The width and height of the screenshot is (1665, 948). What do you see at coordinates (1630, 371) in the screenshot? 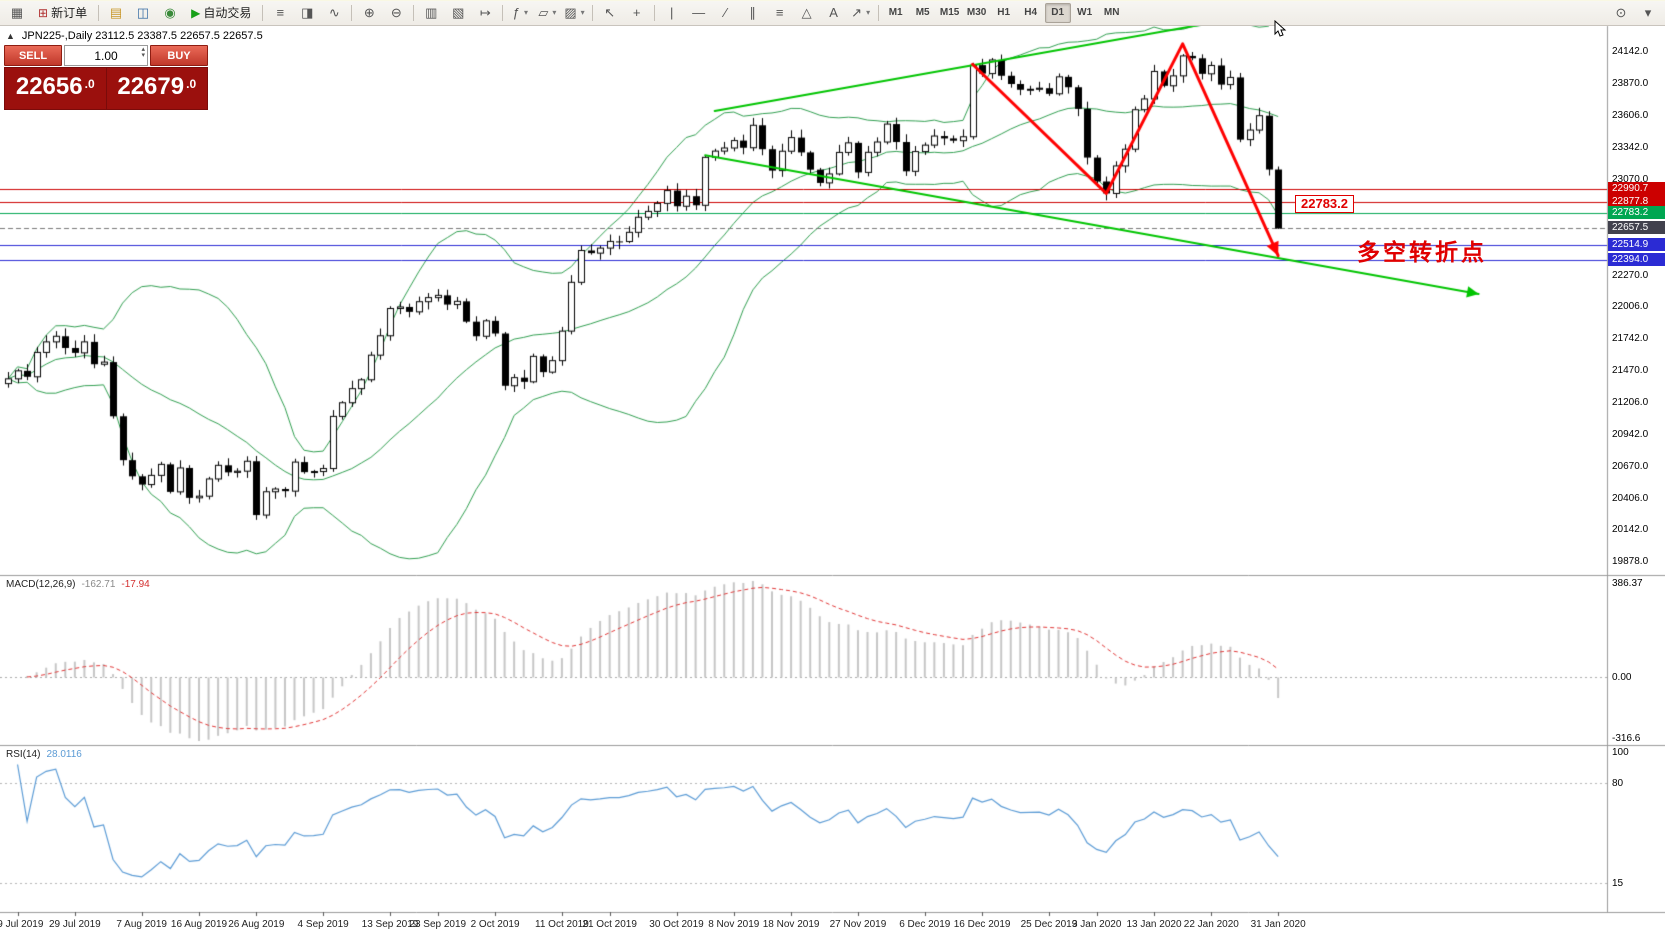
I see `price-axis-label: 21470.0` at bounding box center [1630, 371].